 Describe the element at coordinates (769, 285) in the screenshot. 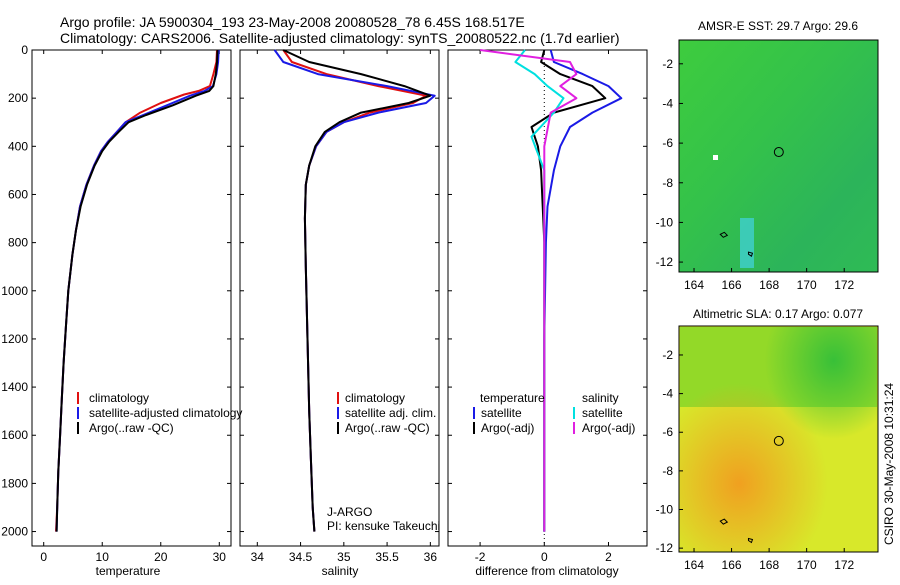

I see `sst-lon-tick-label: 168` at that location.